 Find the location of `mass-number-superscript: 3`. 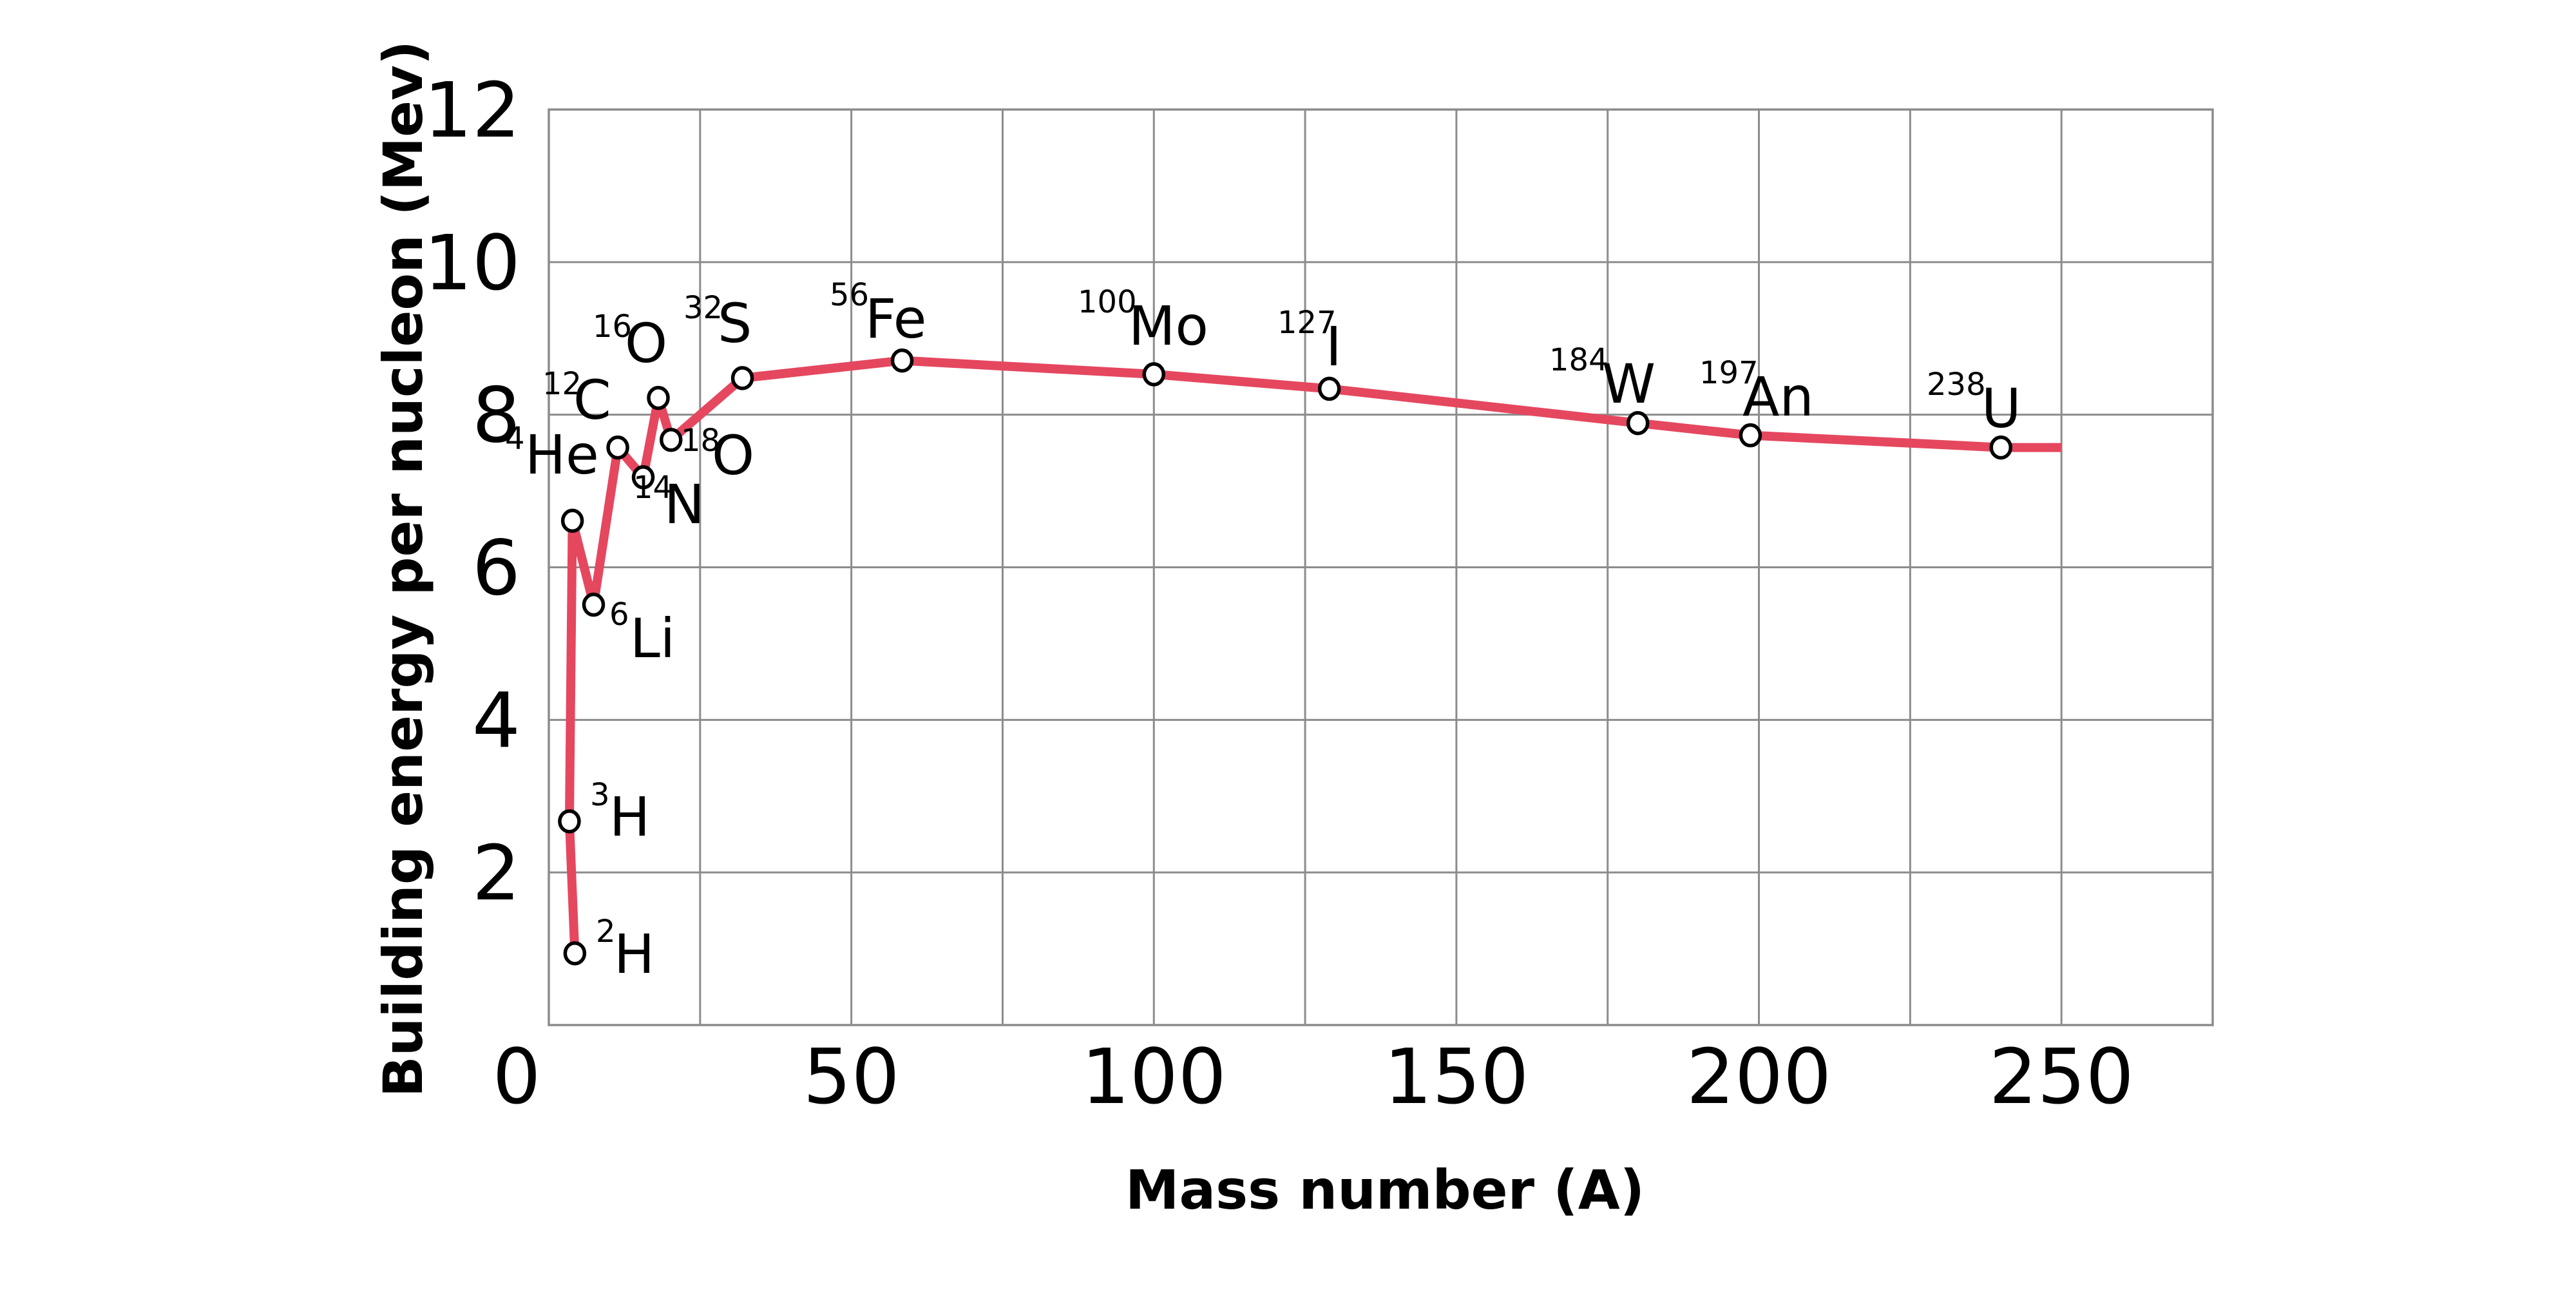

mass-number-superscript: 3 is located at coordinates (600, 795).